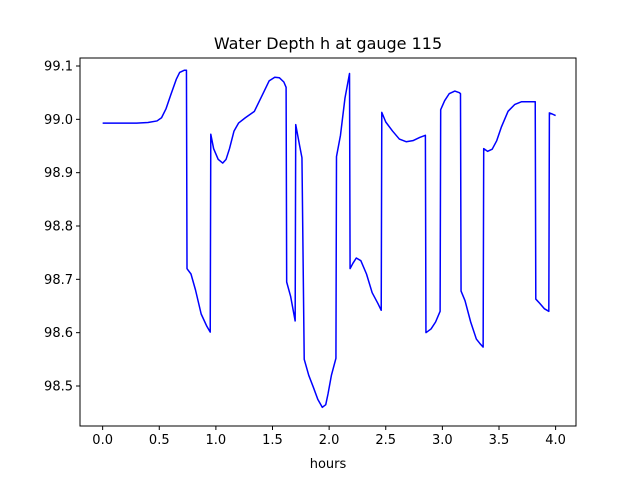 The height and width of the screenshot is (480, 640). What do you see at coordinates (102, 440) in the screenshot?
I see `x-tick-label: 0.0` at bounding box center [102, 440].